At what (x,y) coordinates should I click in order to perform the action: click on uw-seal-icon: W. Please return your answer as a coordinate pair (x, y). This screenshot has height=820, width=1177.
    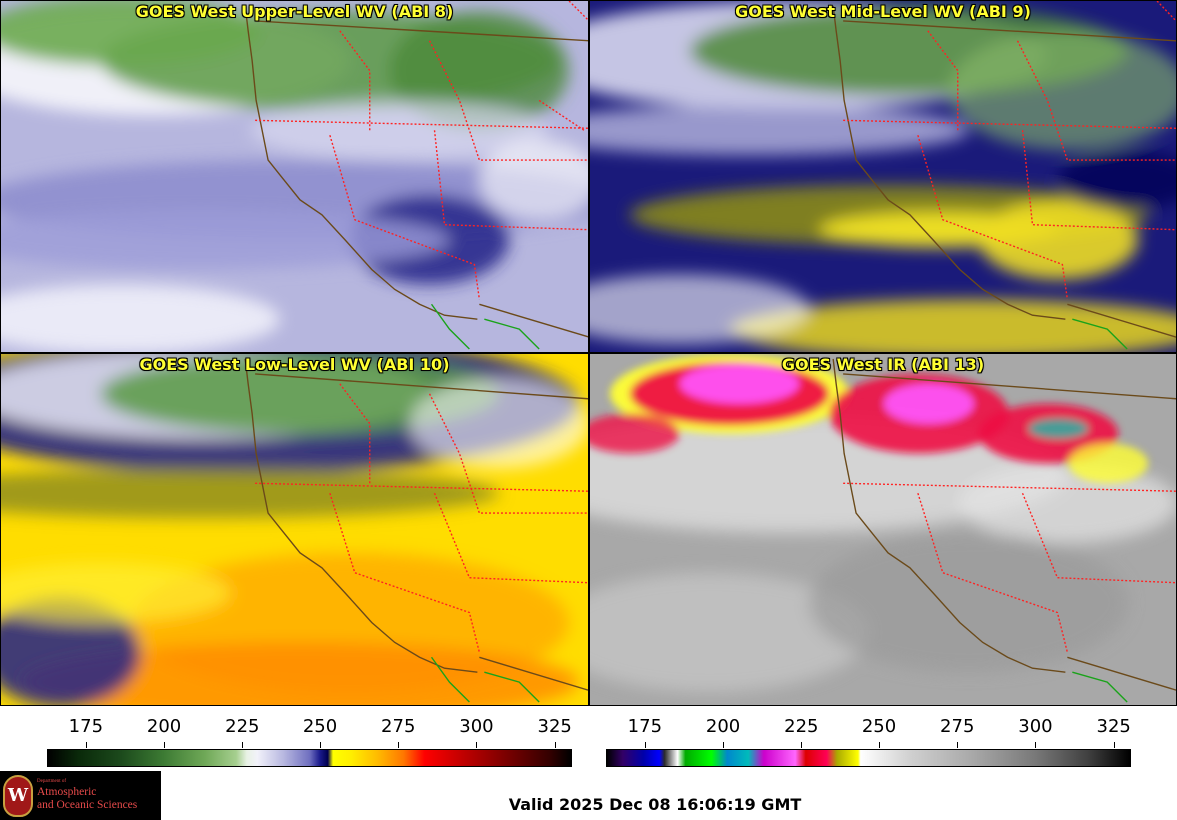
    Looking at the image, I should click on (18, 795).